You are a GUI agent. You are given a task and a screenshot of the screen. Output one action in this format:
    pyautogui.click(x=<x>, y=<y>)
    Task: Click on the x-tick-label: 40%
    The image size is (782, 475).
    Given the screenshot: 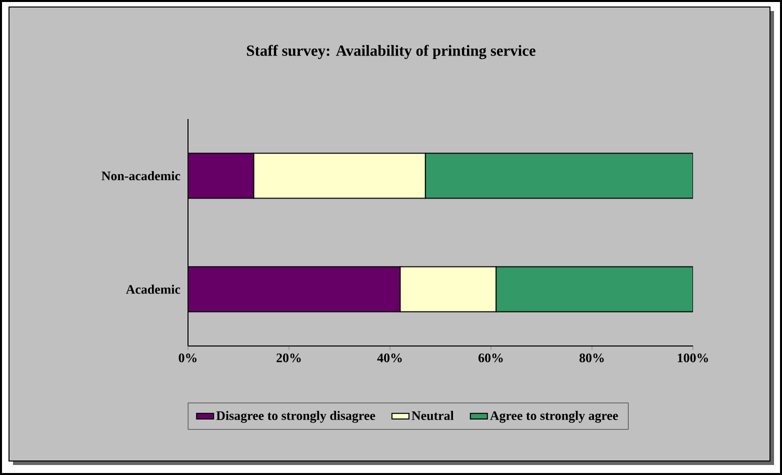 What is the action you would take?
    pyautogui.click(x=389, y=358)
    